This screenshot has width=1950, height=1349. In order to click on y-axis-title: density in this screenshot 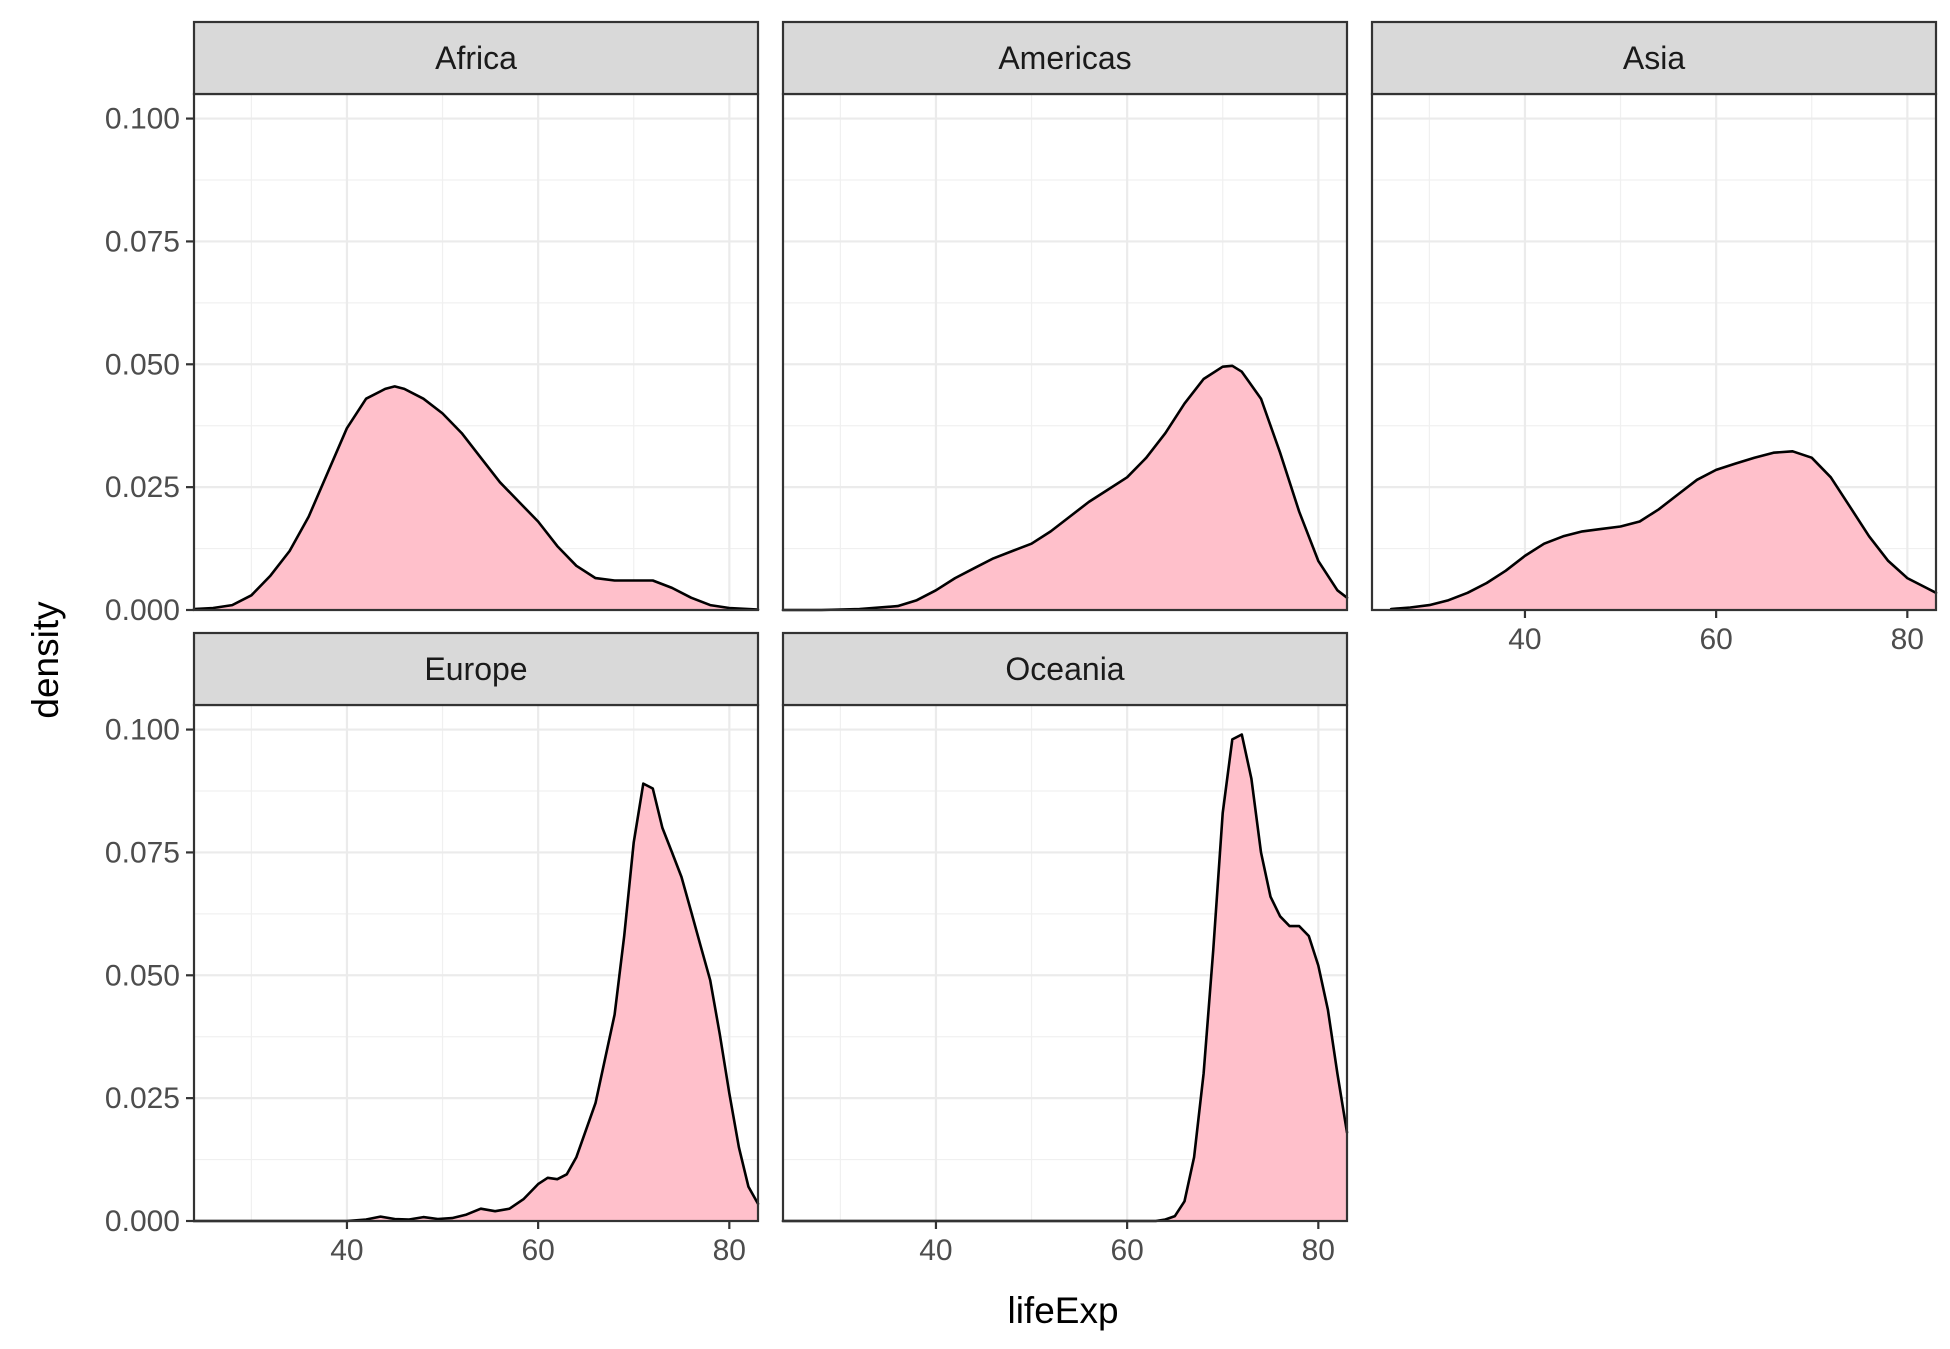, I will do `click(45, 660)`.